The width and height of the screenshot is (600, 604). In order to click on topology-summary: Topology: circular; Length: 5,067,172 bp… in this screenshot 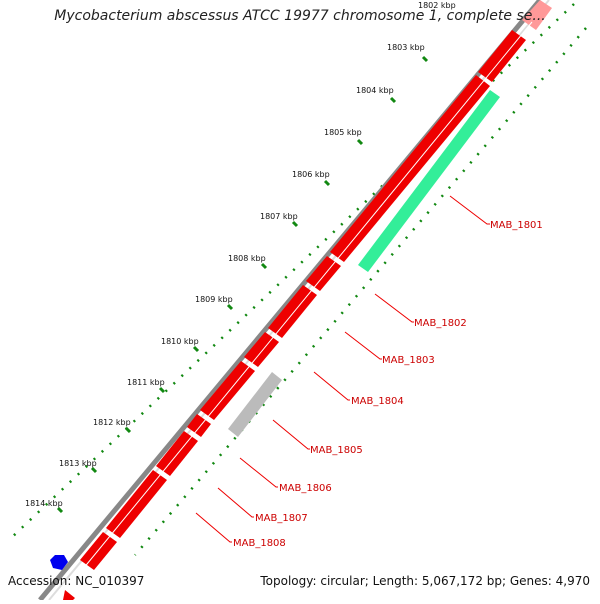, I will do `click(425, 581)`.